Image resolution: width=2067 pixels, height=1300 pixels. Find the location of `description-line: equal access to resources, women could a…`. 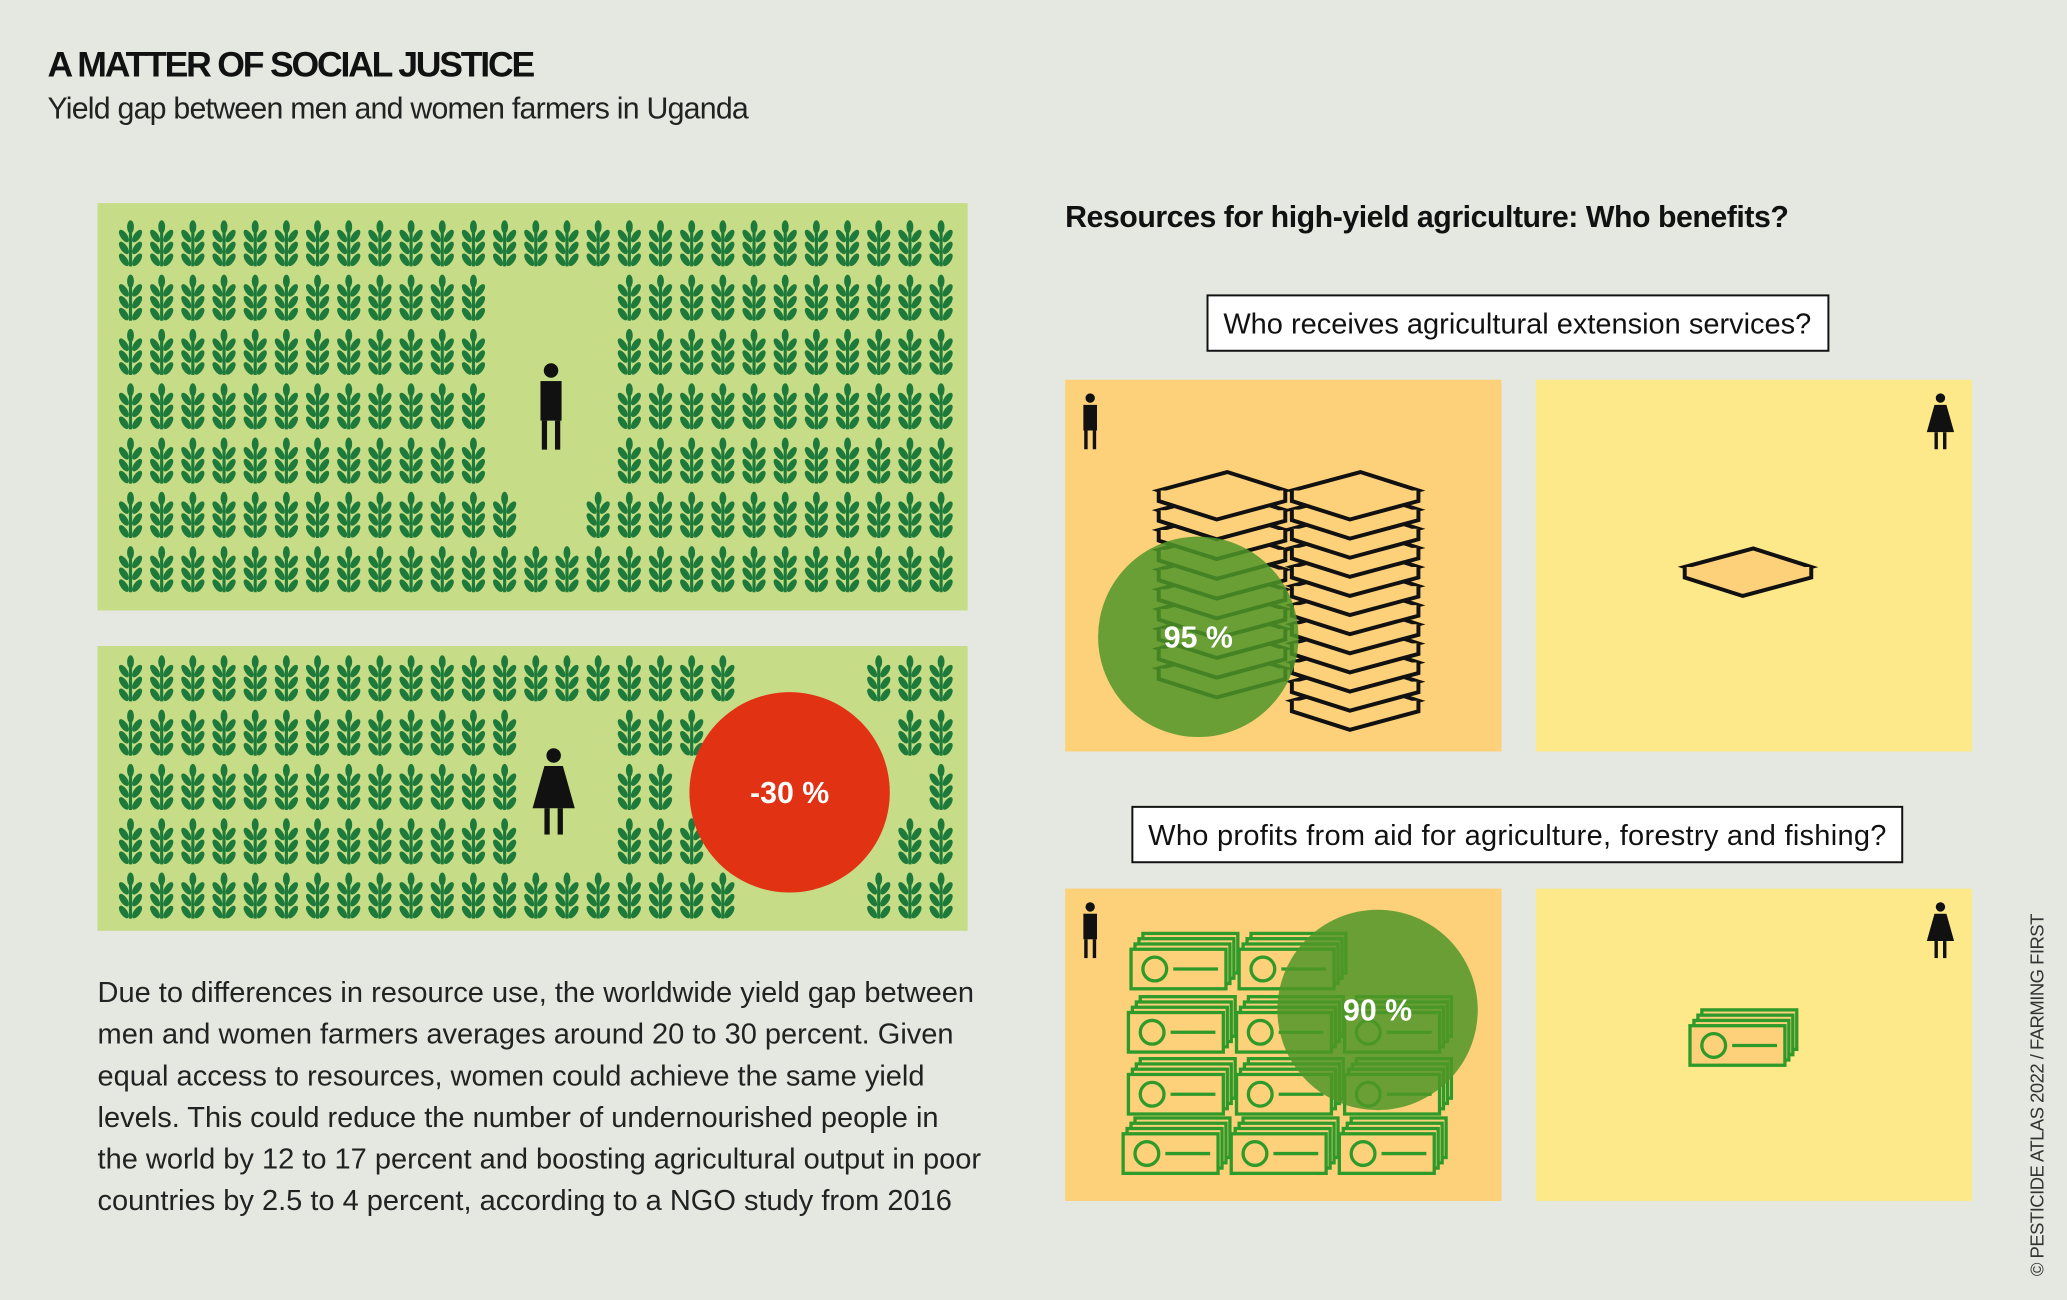

description-line: equal access to resources, women could a… is located at coordinates (511, 1076).